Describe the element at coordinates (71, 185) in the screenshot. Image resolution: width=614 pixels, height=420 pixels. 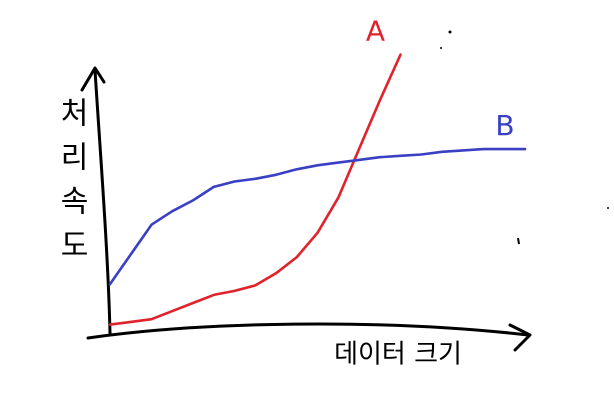
I see `y-axis-label: 처리속도` at that location.